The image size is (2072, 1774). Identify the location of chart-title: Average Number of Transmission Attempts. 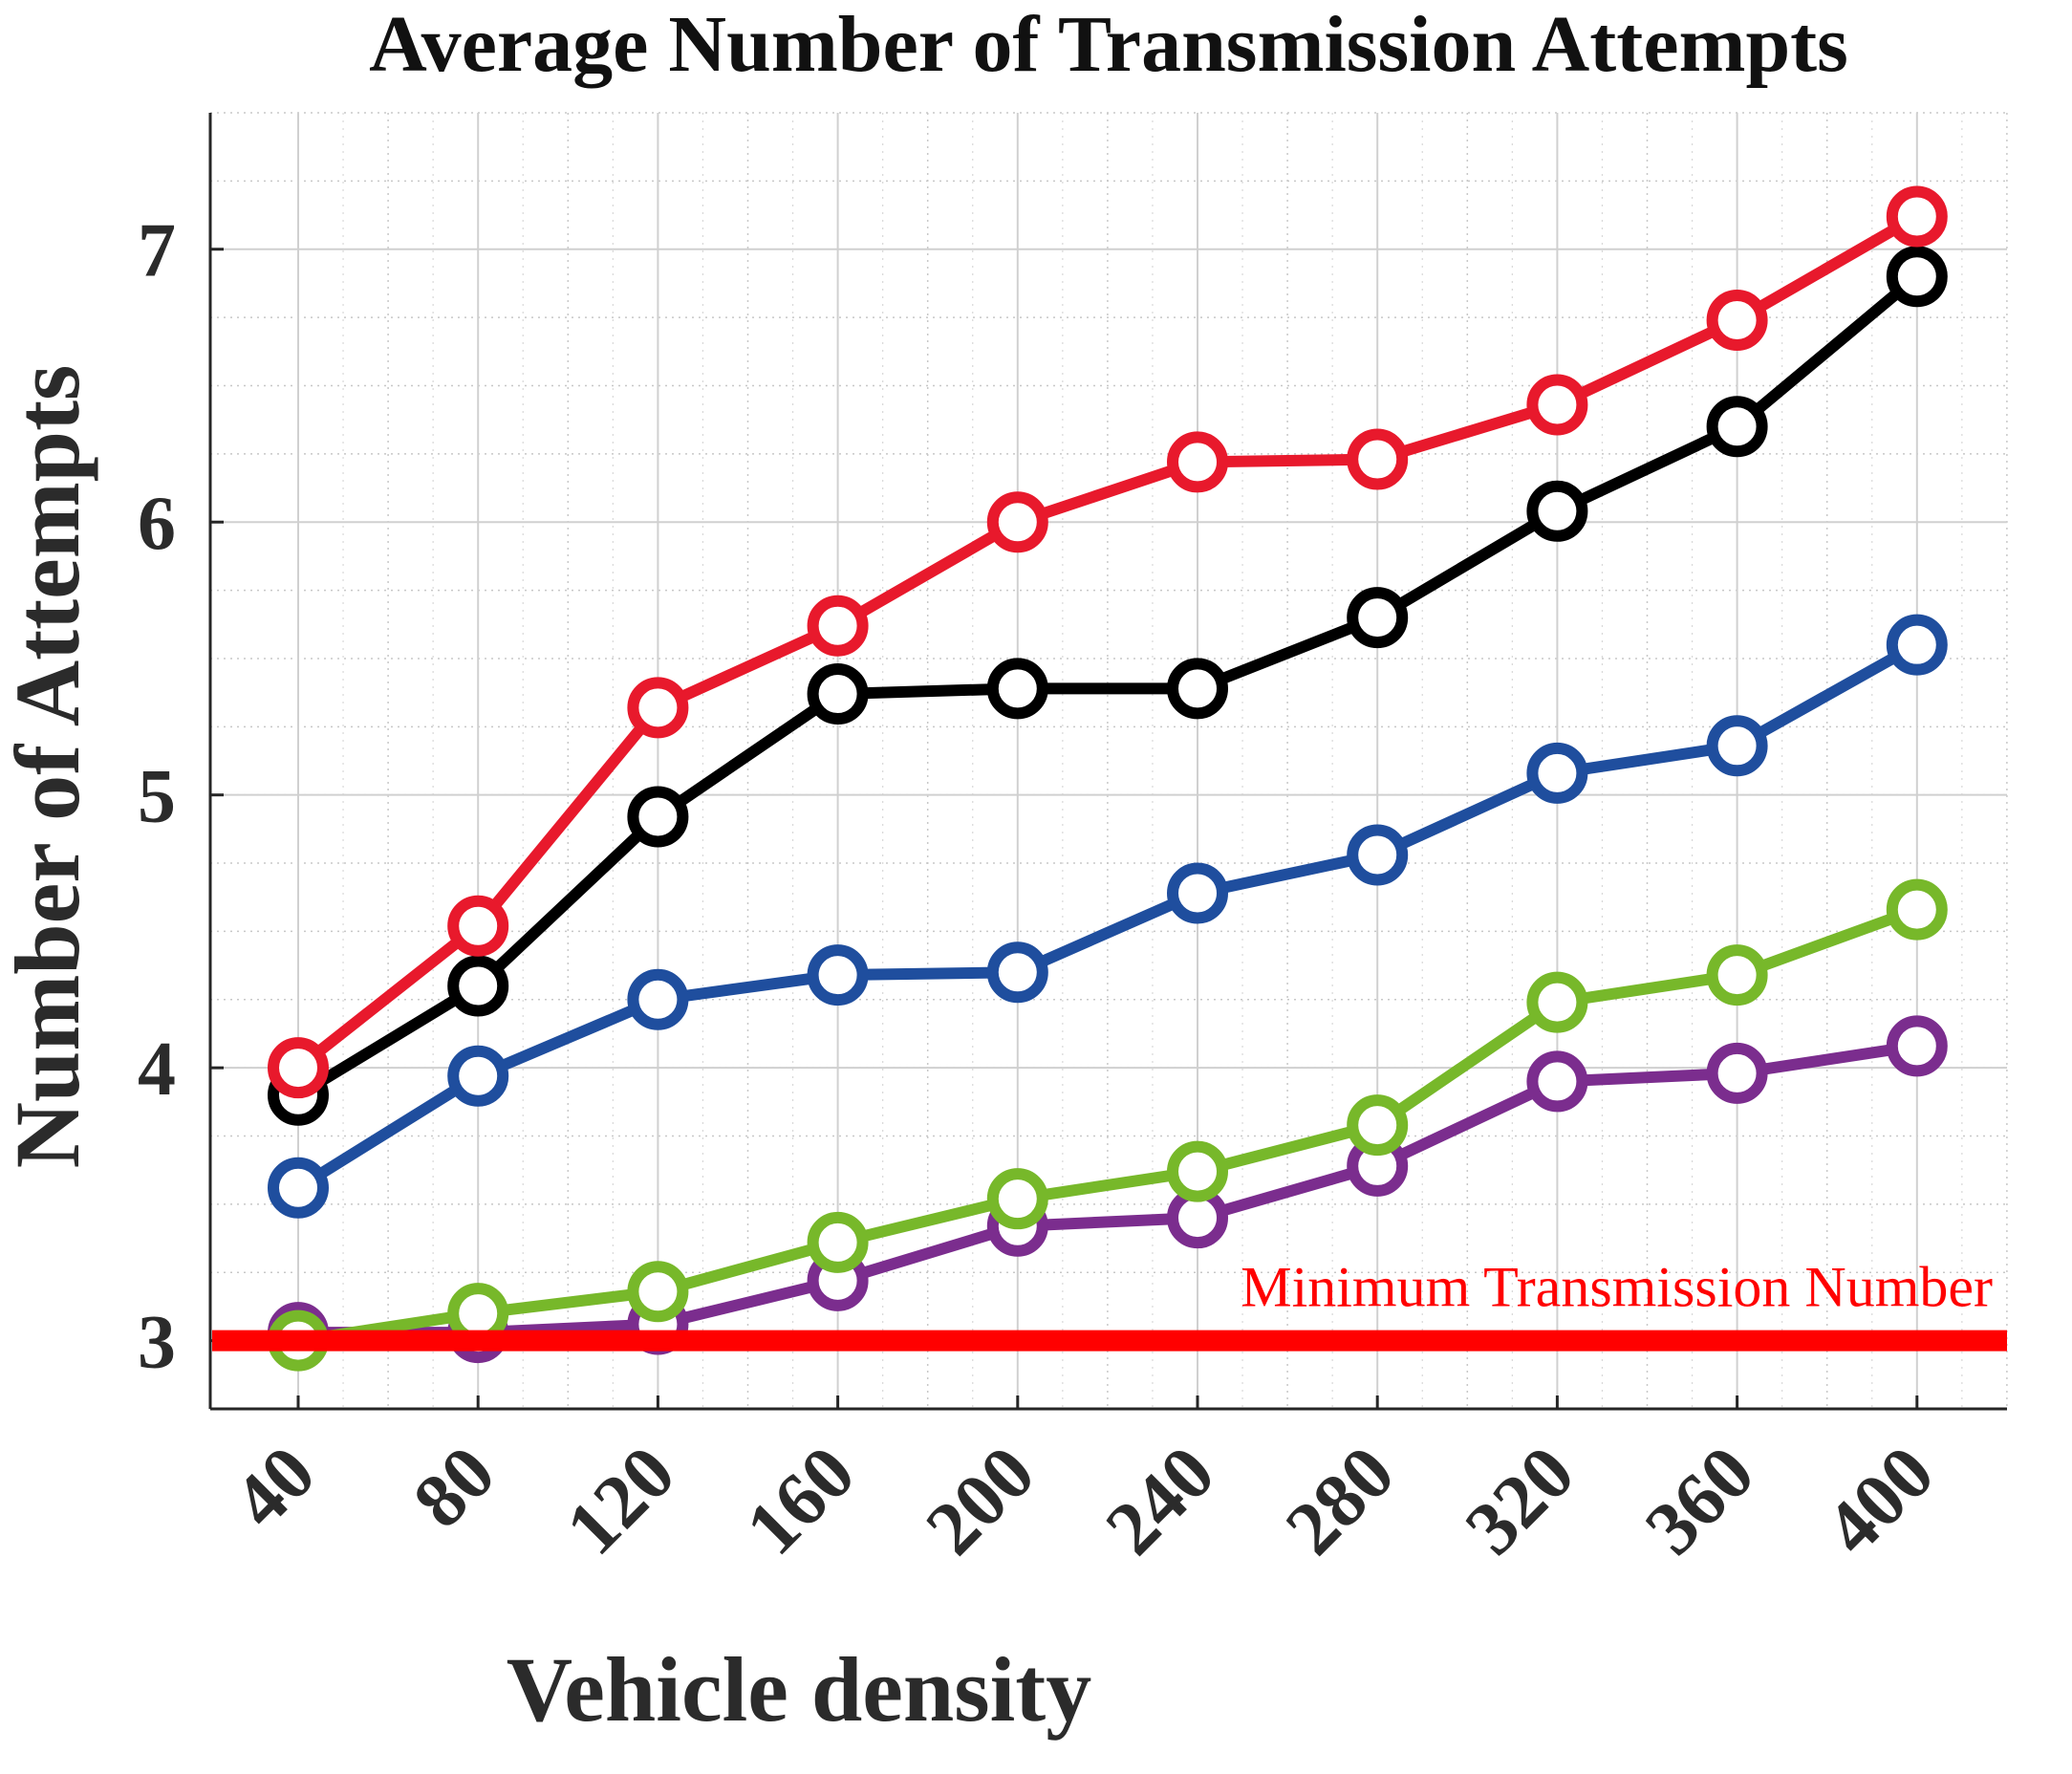
(1108, 44).